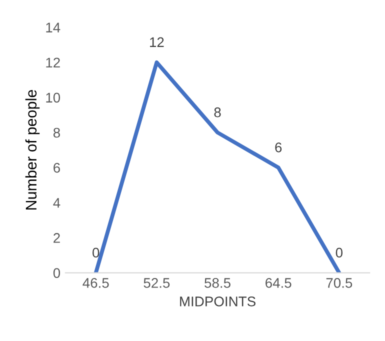 The height and width of the screenshot is (341, 385). What do you see at coordinates (57, 238) in the screenshot?
I see `y-tick-label: 2` at bounding box center [57, 238].